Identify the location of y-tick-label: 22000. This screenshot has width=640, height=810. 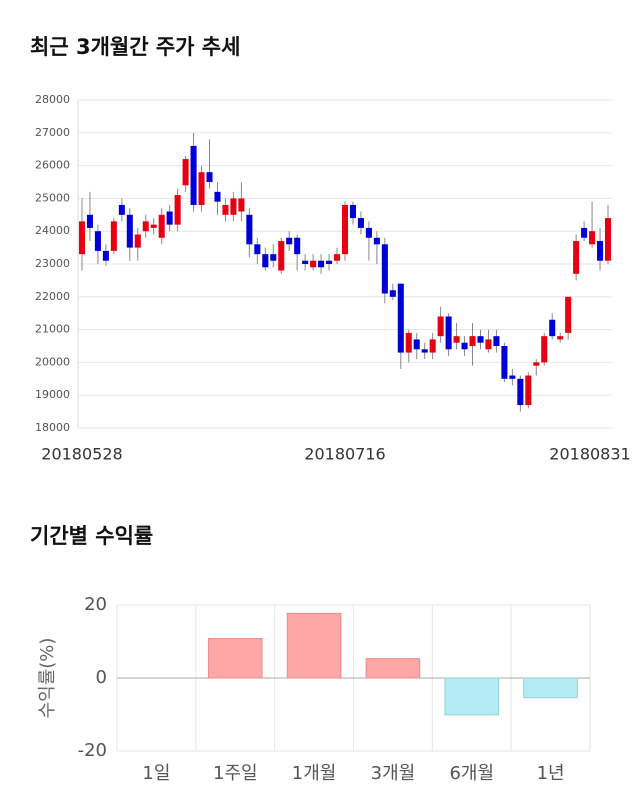
(52, 296).